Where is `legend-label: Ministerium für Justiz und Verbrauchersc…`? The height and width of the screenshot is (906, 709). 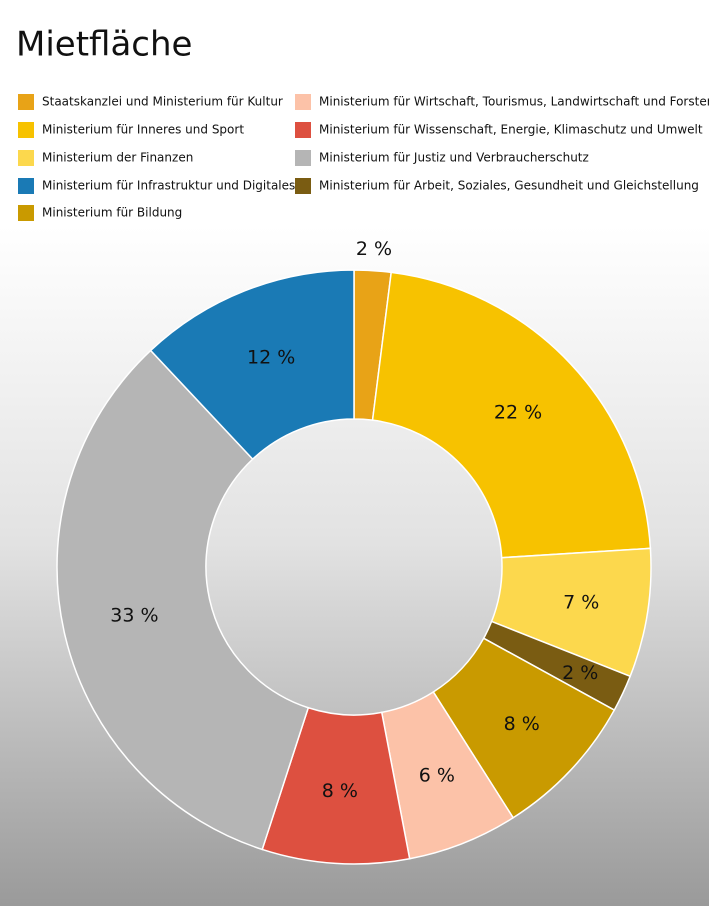 legend-label: Ministerium für Justiz und Verbrauchersc… is located at coordinates (454, 158).